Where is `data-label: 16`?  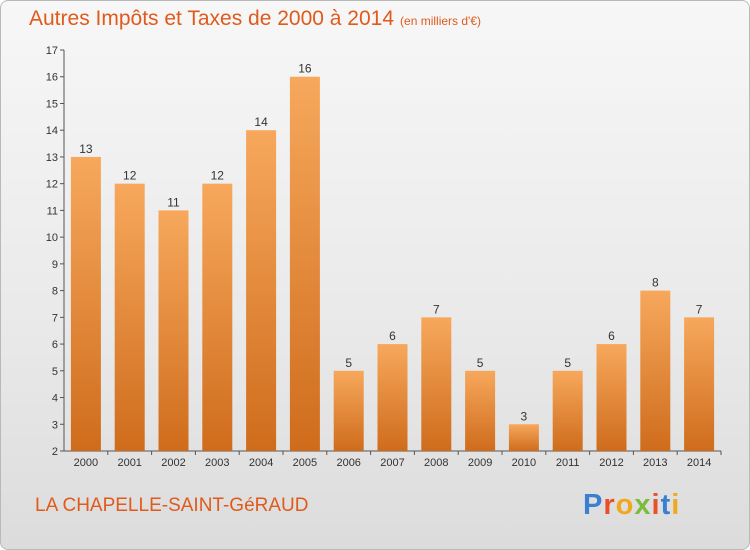 data-label: 16 is located at coordinates (305, 69).